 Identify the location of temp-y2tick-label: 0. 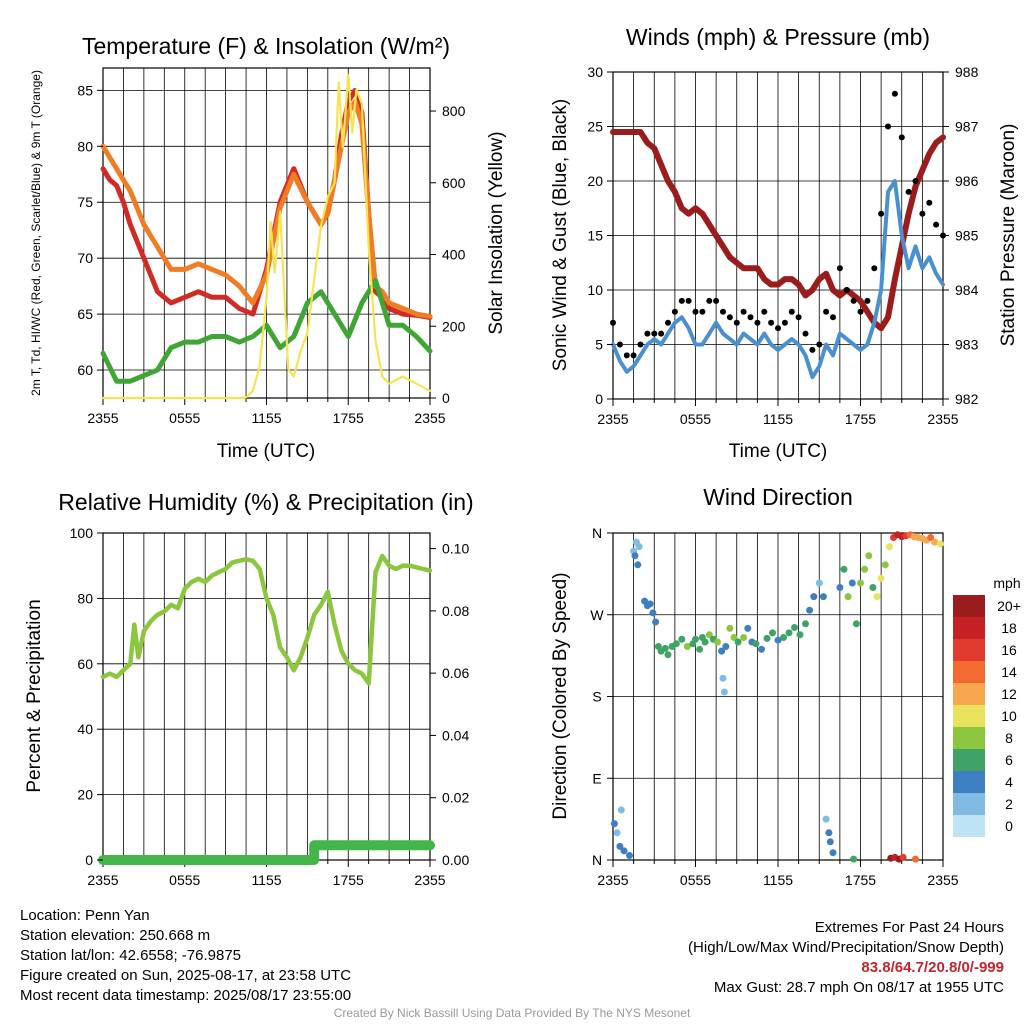
(446, 398).